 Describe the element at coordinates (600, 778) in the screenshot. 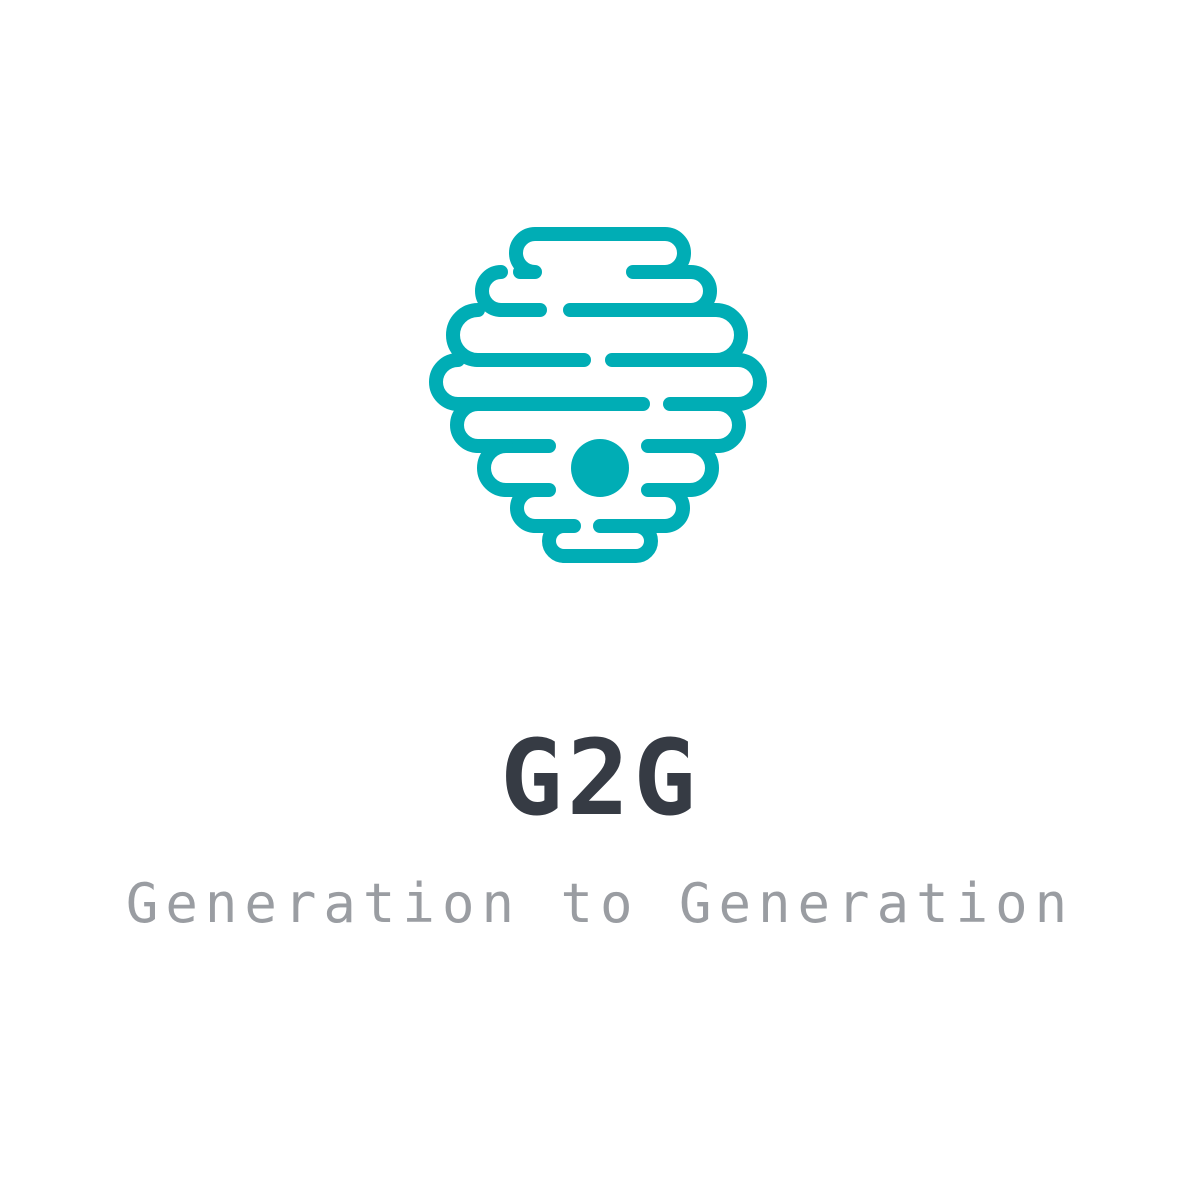

I see `brand-name: G2G` at that location.